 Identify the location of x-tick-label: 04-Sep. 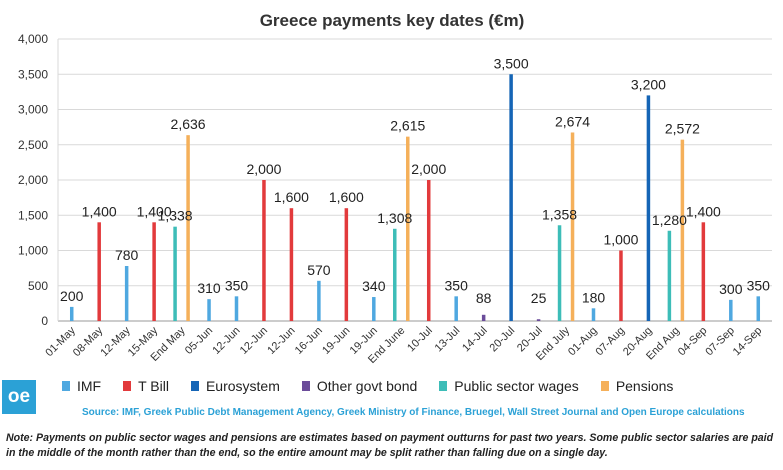
(693, 342).